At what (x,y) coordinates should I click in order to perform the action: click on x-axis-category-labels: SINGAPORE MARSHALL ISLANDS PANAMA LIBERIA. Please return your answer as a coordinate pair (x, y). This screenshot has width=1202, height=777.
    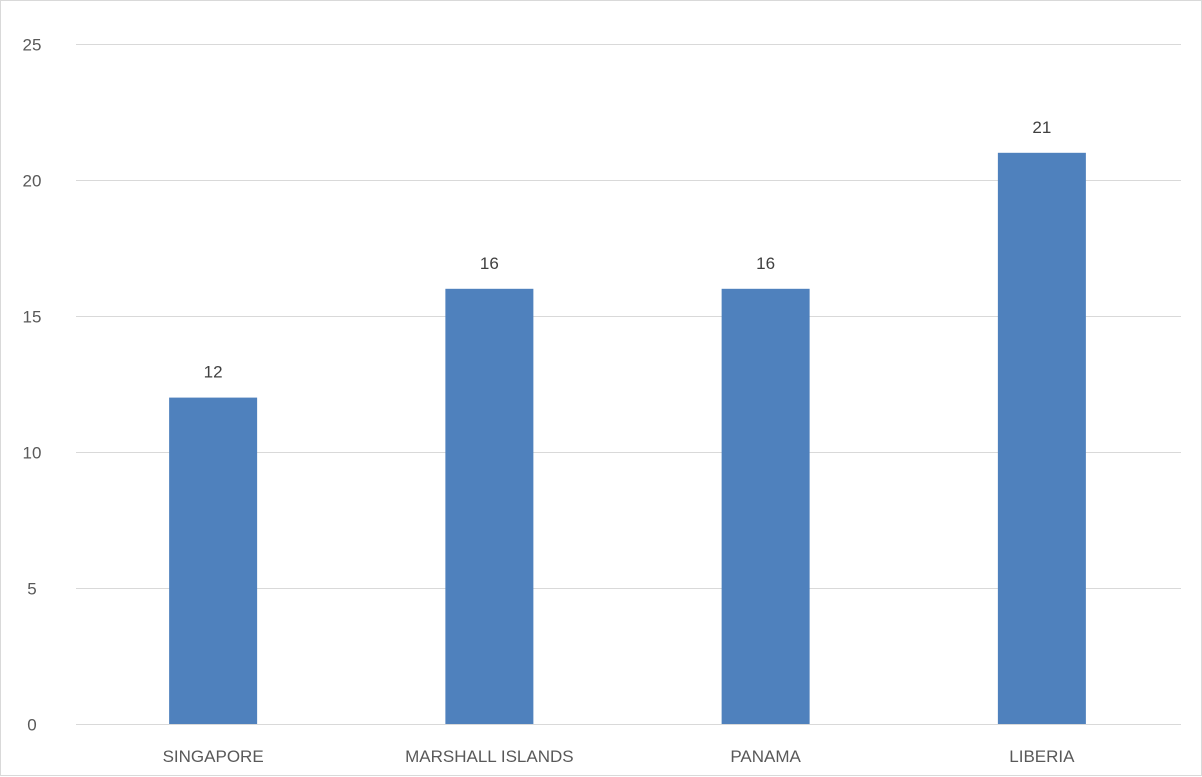
    Looking at the image, I should click on (619, 756).